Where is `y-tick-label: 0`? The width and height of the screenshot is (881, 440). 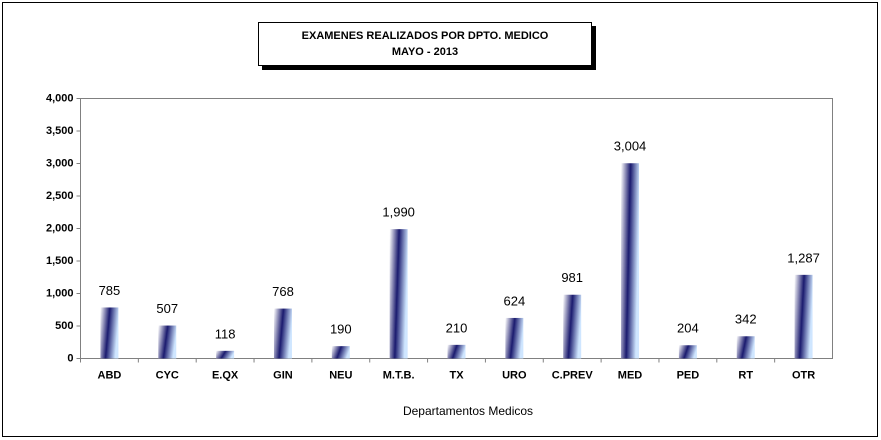
y-tick-label: 0 is located at coordinates (70, 358).